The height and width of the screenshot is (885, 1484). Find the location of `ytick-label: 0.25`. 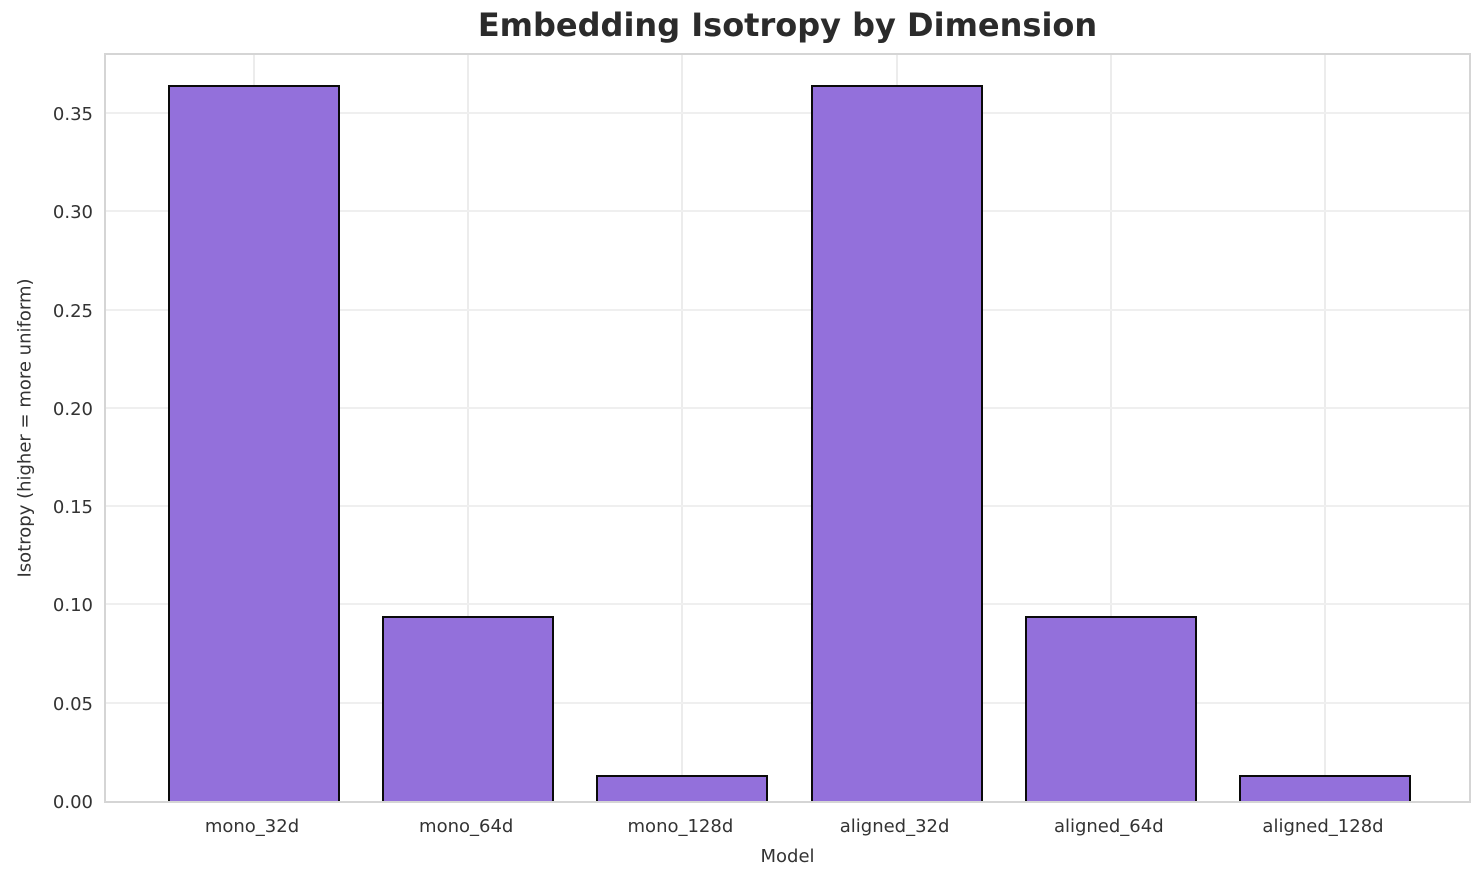

ytick-label: 0.25 is located at coordinates (72, 311).